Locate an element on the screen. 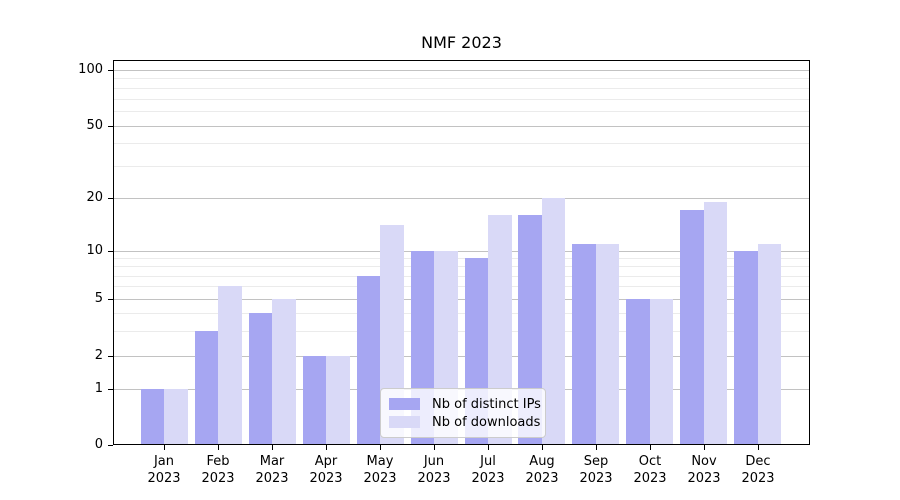 The height and width of the screenshot is (500, 900). x-tick-label-feb: Feb 2023 is located at coordinates (218, 470).